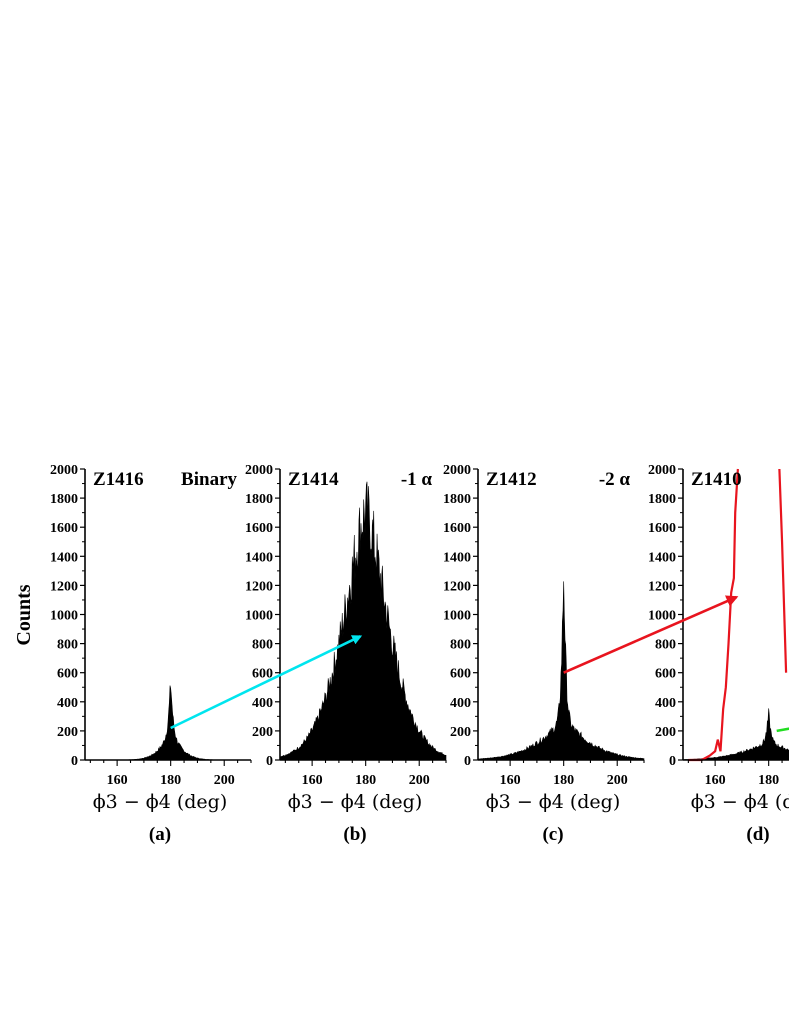  What do you see at coordinates (160, 834) in the screenshot?
I see `panel-label: (a)` at bounding box center [160, 834].